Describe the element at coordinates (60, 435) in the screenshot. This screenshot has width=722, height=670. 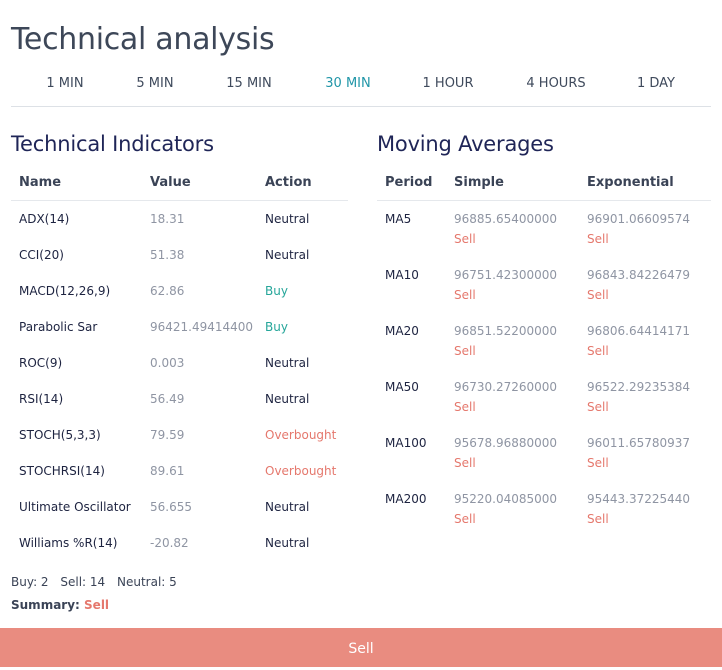
I see `indicator-name: STOCH(5,3,3)` at that location.